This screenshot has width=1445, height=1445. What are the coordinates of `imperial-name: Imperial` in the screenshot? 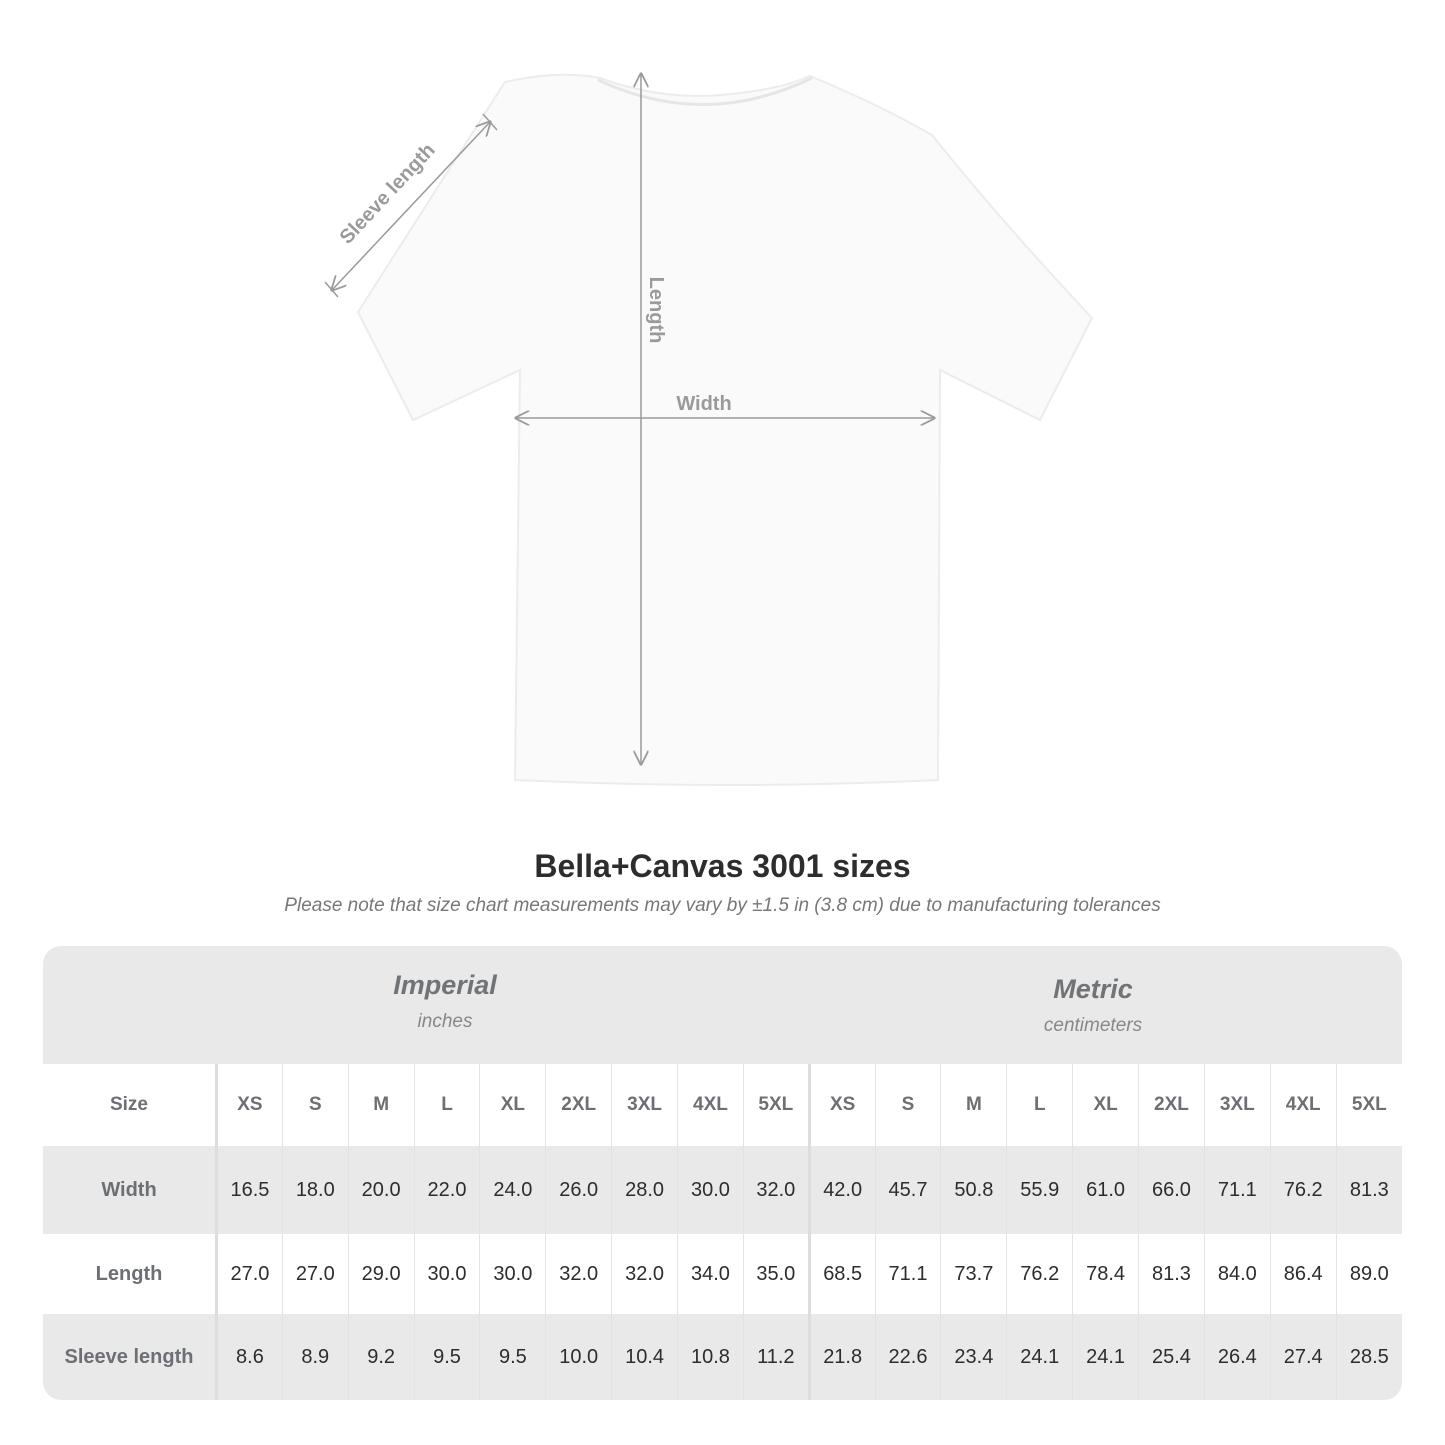 It's located at (445, 985).